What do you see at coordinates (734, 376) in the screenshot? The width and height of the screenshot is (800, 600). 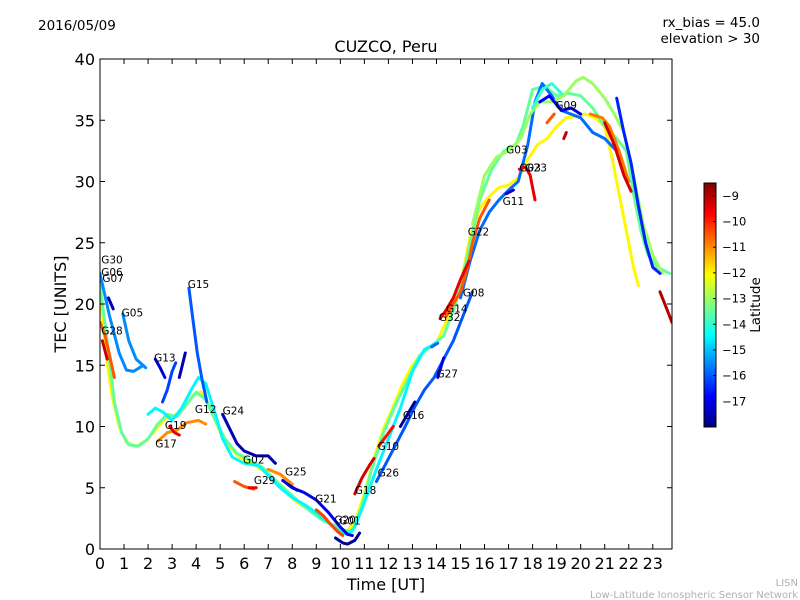 I see `colorbar-tick-label: −16` at bounding box center [734, 376].